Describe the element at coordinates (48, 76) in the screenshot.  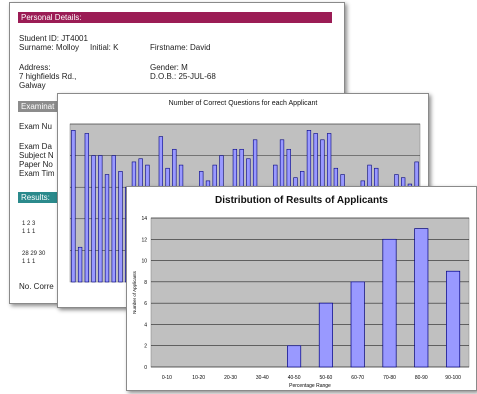
I see `address-line-1: 7 highfields Rd.,` at that location.